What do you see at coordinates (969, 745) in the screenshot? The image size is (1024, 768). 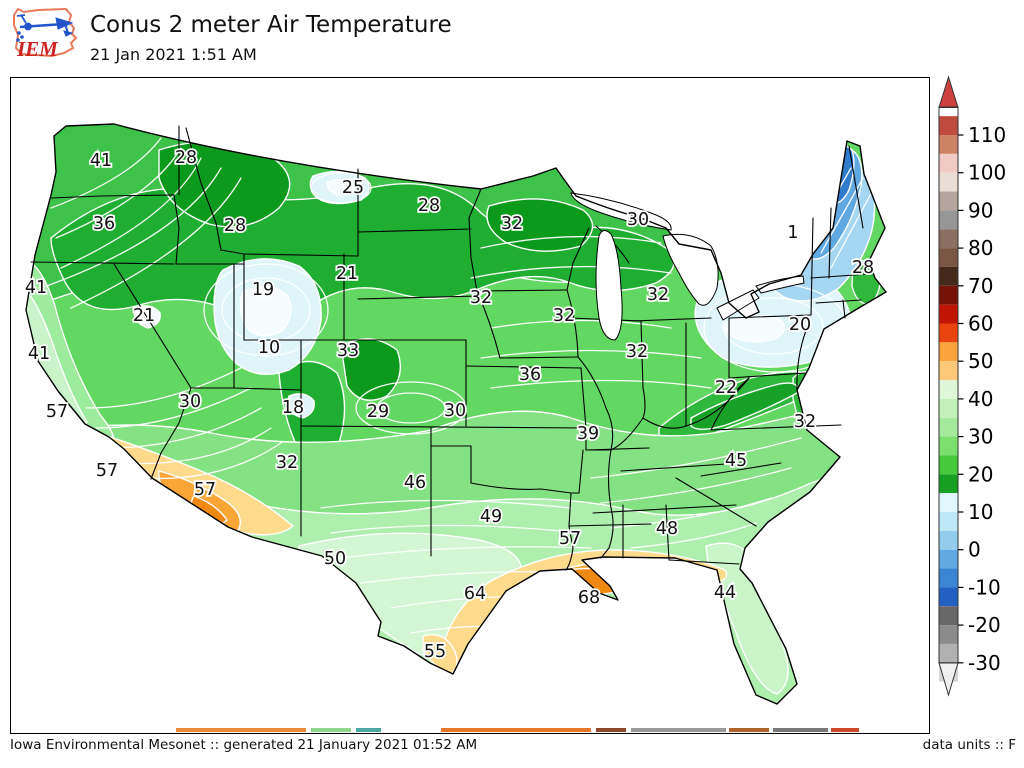 I see `footer-units: data units :: F` at bounding box center [969, 745].